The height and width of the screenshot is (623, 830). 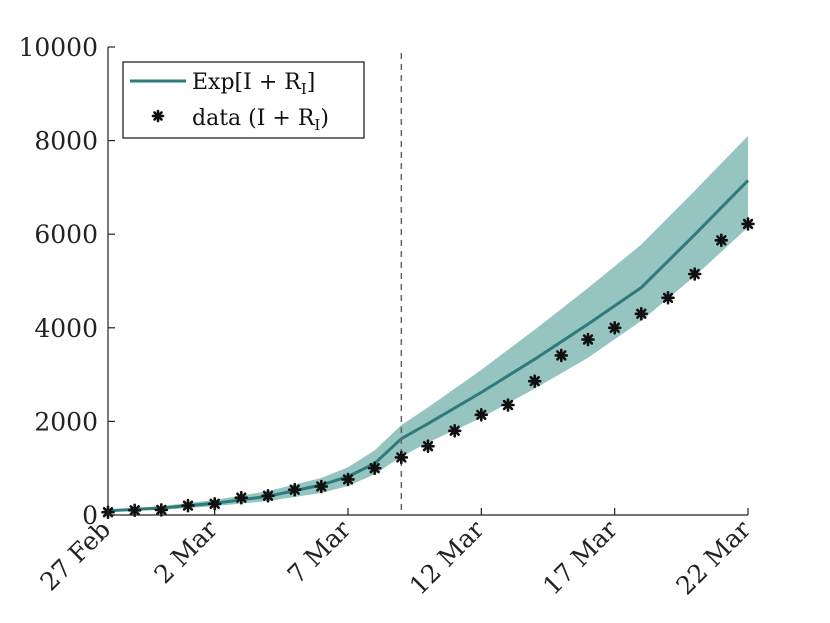 What do you see at coordinates (319, 552) in the screenshot?
I see `x-tick-label: 7 Mar` at bounding box center [319, 552].